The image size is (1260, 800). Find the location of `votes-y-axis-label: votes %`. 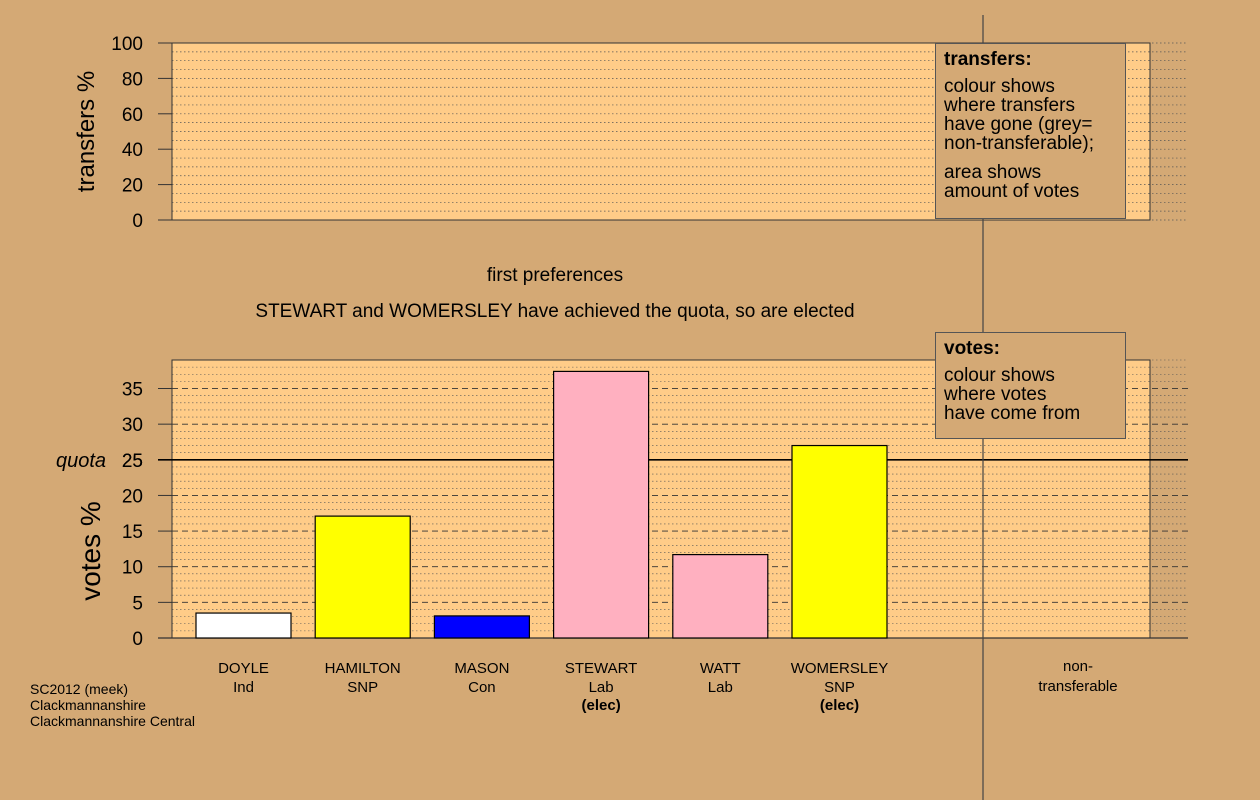

votes-y-axis-label: votes % is located at coordinates (90, 551).